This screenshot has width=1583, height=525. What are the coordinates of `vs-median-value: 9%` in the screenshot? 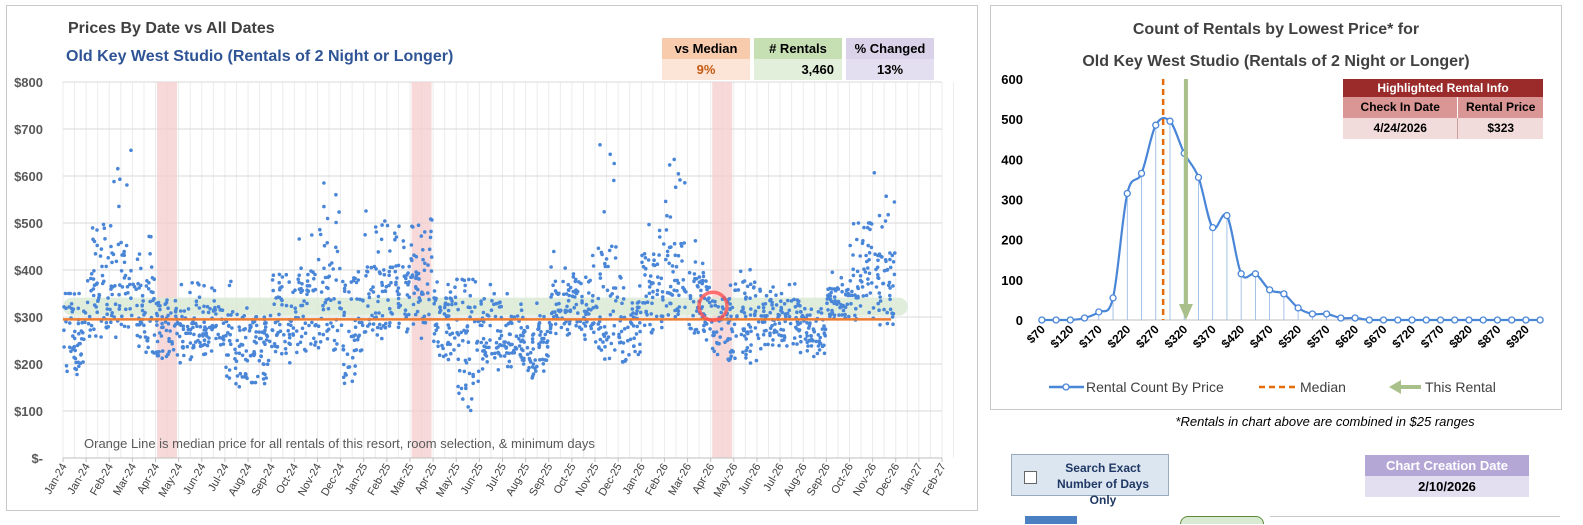 It's located at (706, 69).